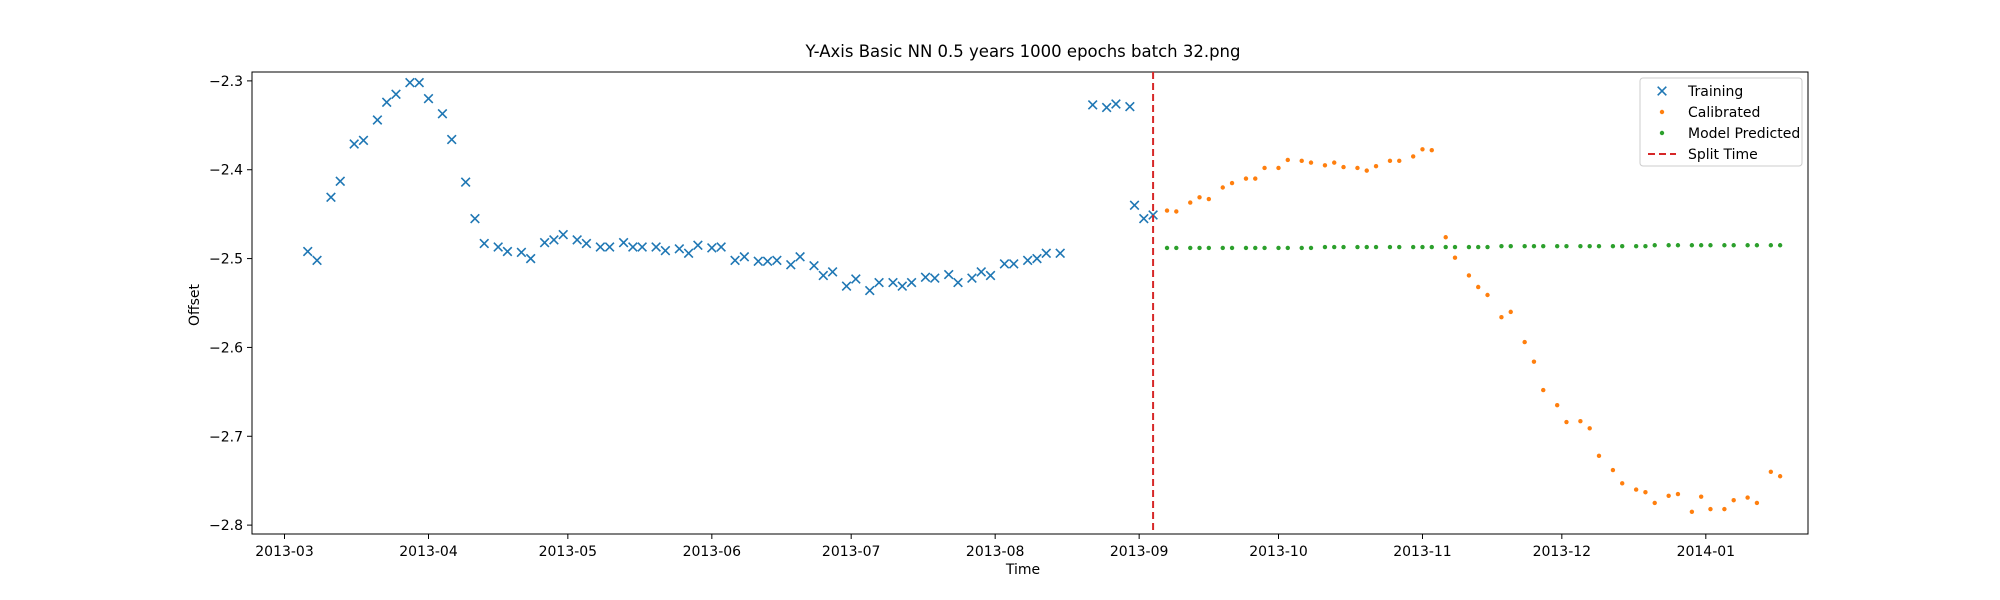  I want to click on x-tick-label: 2013-04, so click(428, 552).